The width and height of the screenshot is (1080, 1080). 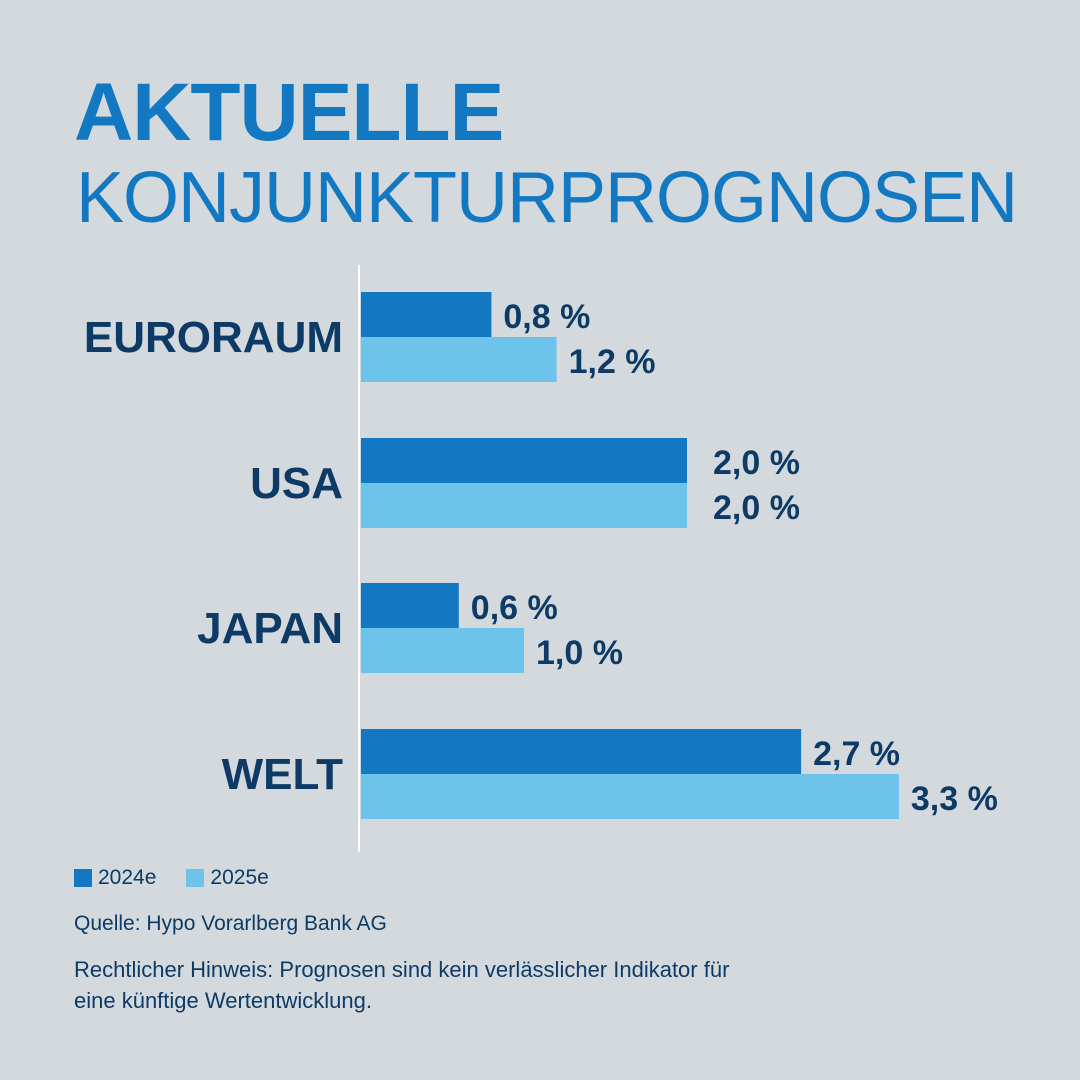 What do you see at coordinates (547, 198) in the screenshot?
I see `chart-subtitle: KONJUNKTURPROGNOSEN` at bounding box center [547, 198].